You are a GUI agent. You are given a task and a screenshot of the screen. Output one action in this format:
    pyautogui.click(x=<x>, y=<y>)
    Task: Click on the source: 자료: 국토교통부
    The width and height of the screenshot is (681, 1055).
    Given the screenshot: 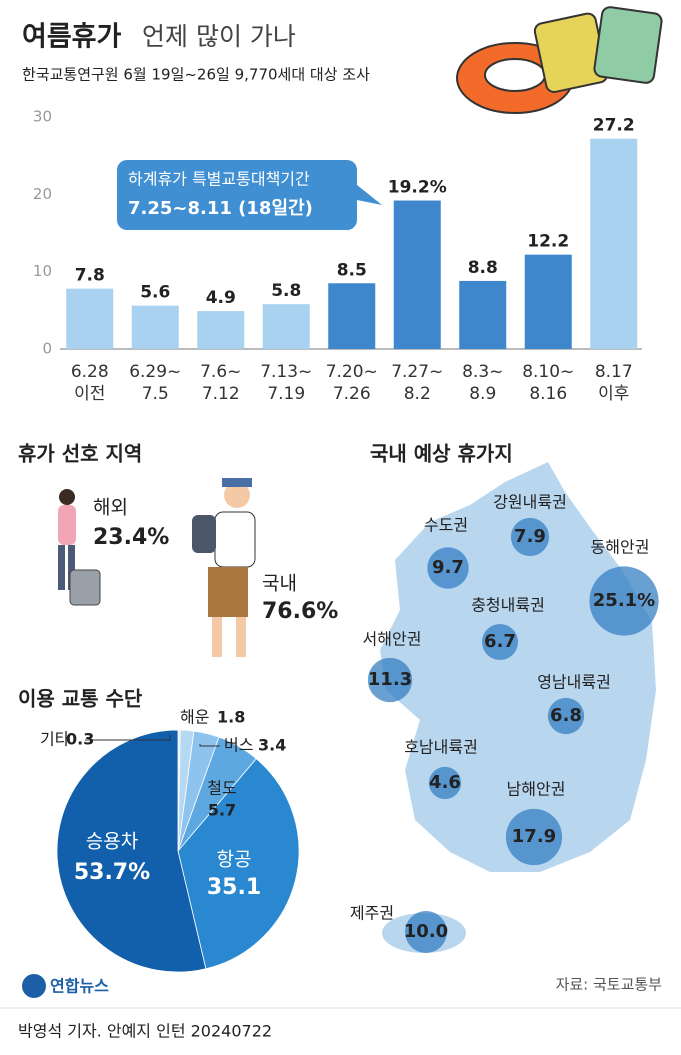 What is the action you would take?
    pyautogui.click(x=609, y=985)
    